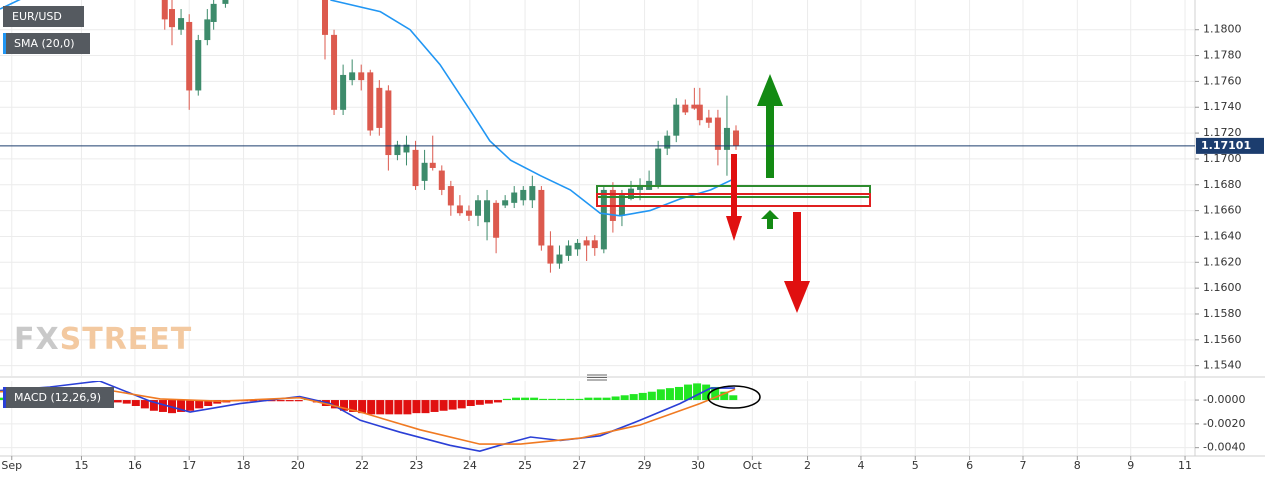 The image size is (1265, 481). I want to click on y-tick-label: 1.1640, so click(1222, 235).